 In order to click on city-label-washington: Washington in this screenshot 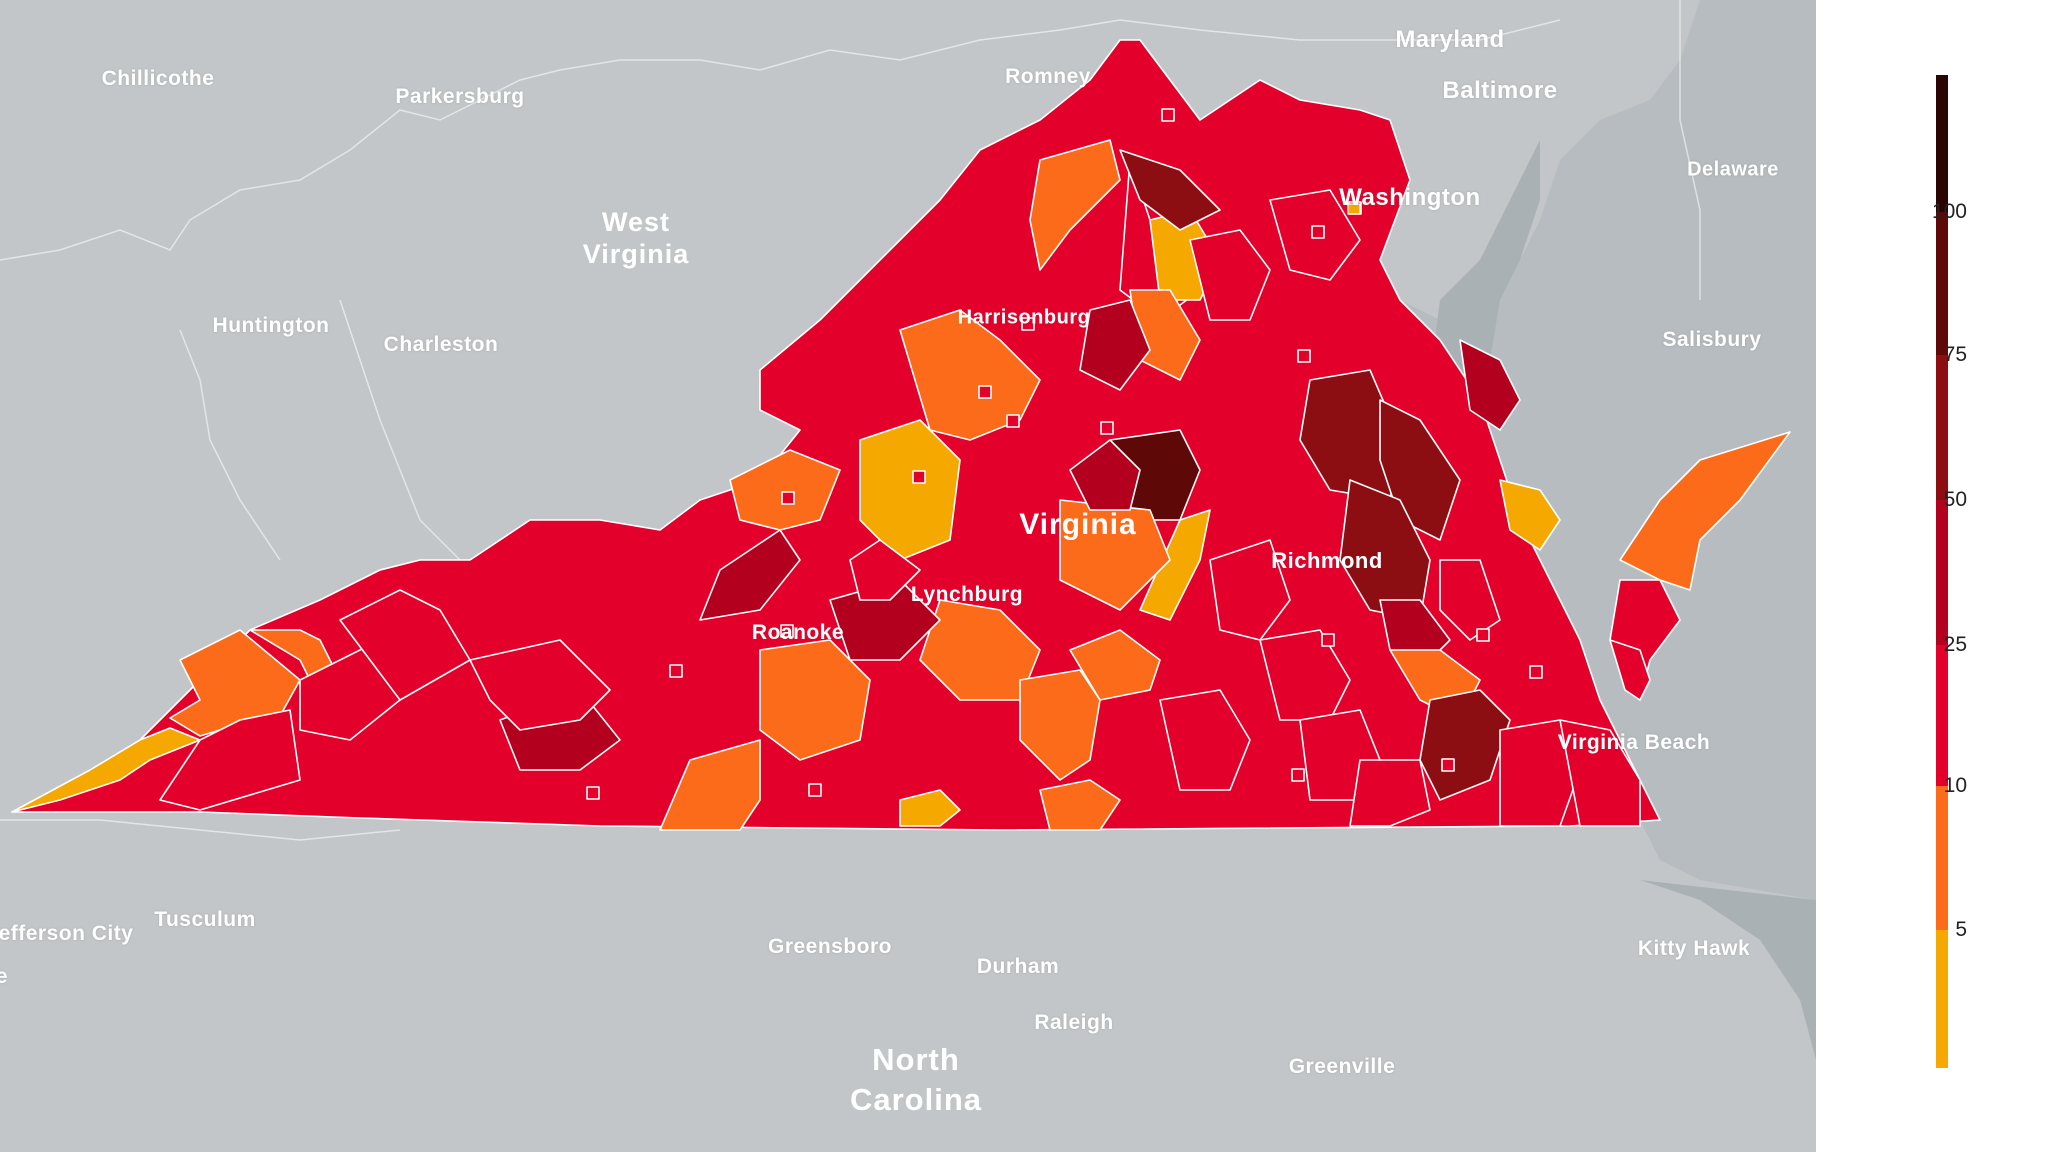, I will do `click(1410, 197)`.